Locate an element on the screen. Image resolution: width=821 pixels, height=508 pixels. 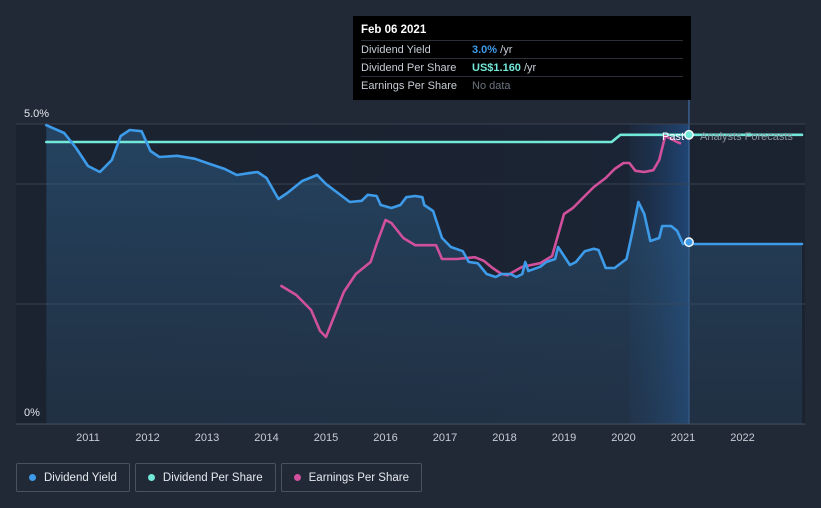
dividend-yield-marker is located at coordinates (689, 242).